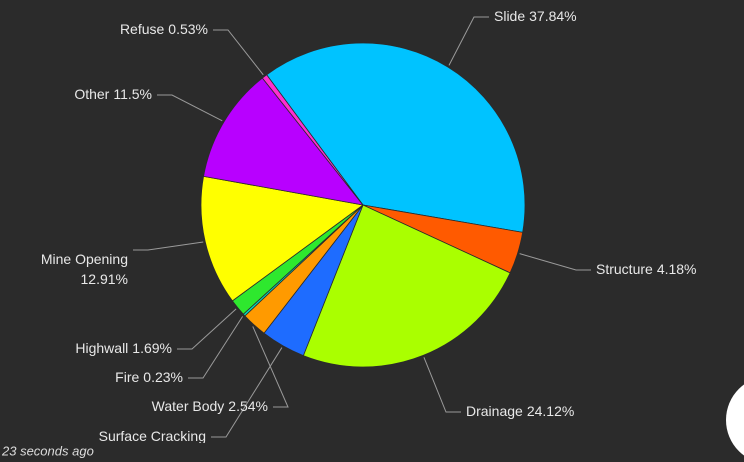 The height and width of the screenshot is (462, 744). Describe the element at coordinates (101, 348) in the screenshot. I see `slice-name: Highwall` at that location.